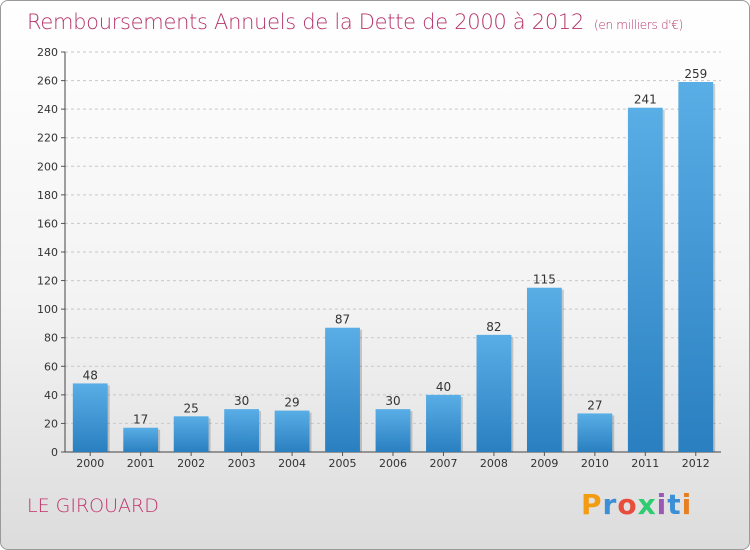  Describe the element at coordinates (191, 408) in the screenshot. I see `data-label: 25` at that location.